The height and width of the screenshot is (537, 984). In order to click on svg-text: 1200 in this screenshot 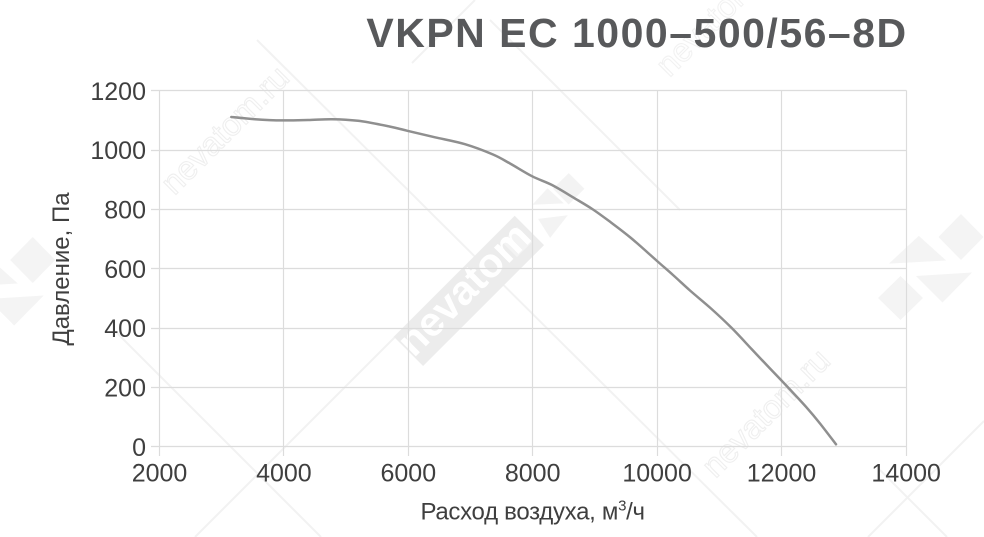, I will do `click(118, 92)`.